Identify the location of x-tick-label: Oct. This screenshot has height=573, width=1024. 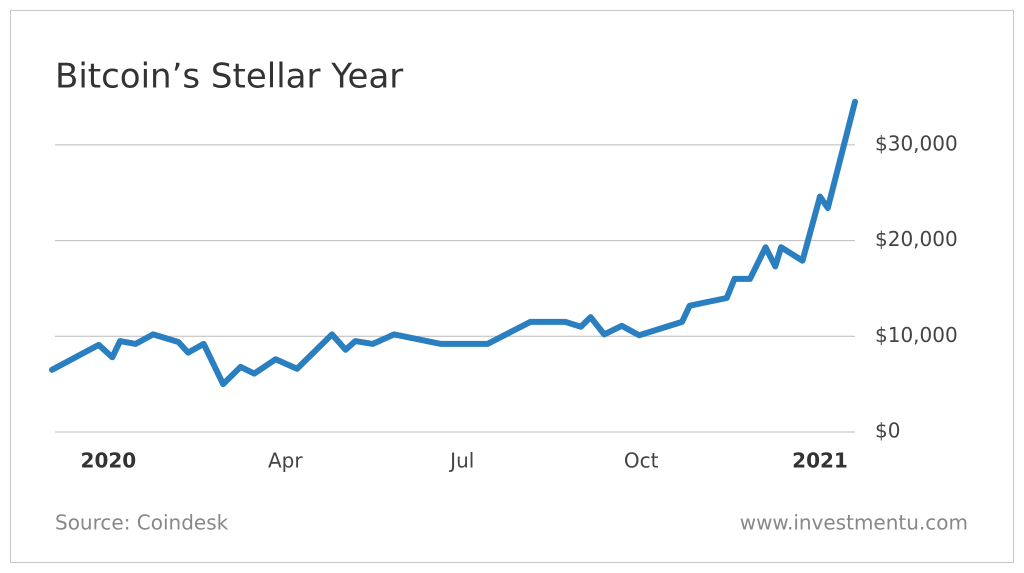
(641, 461).